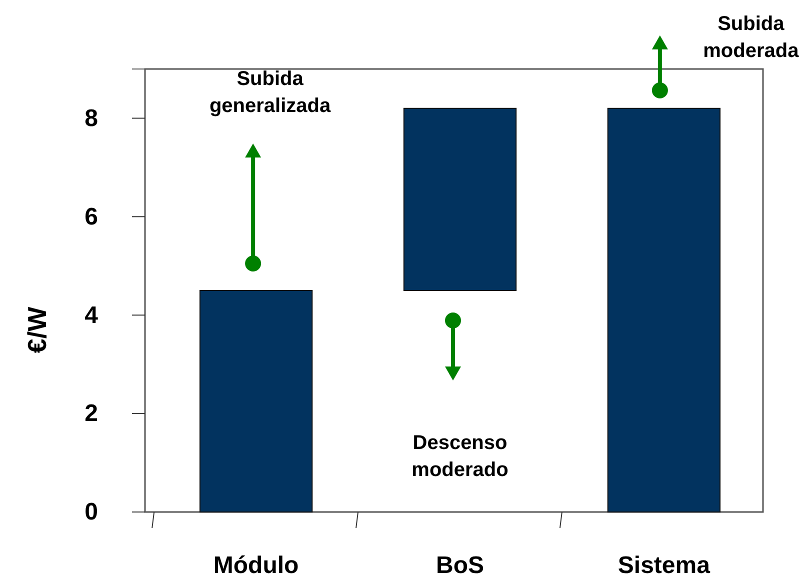  I want to click on text: Subida moderada, so click(751, 37).